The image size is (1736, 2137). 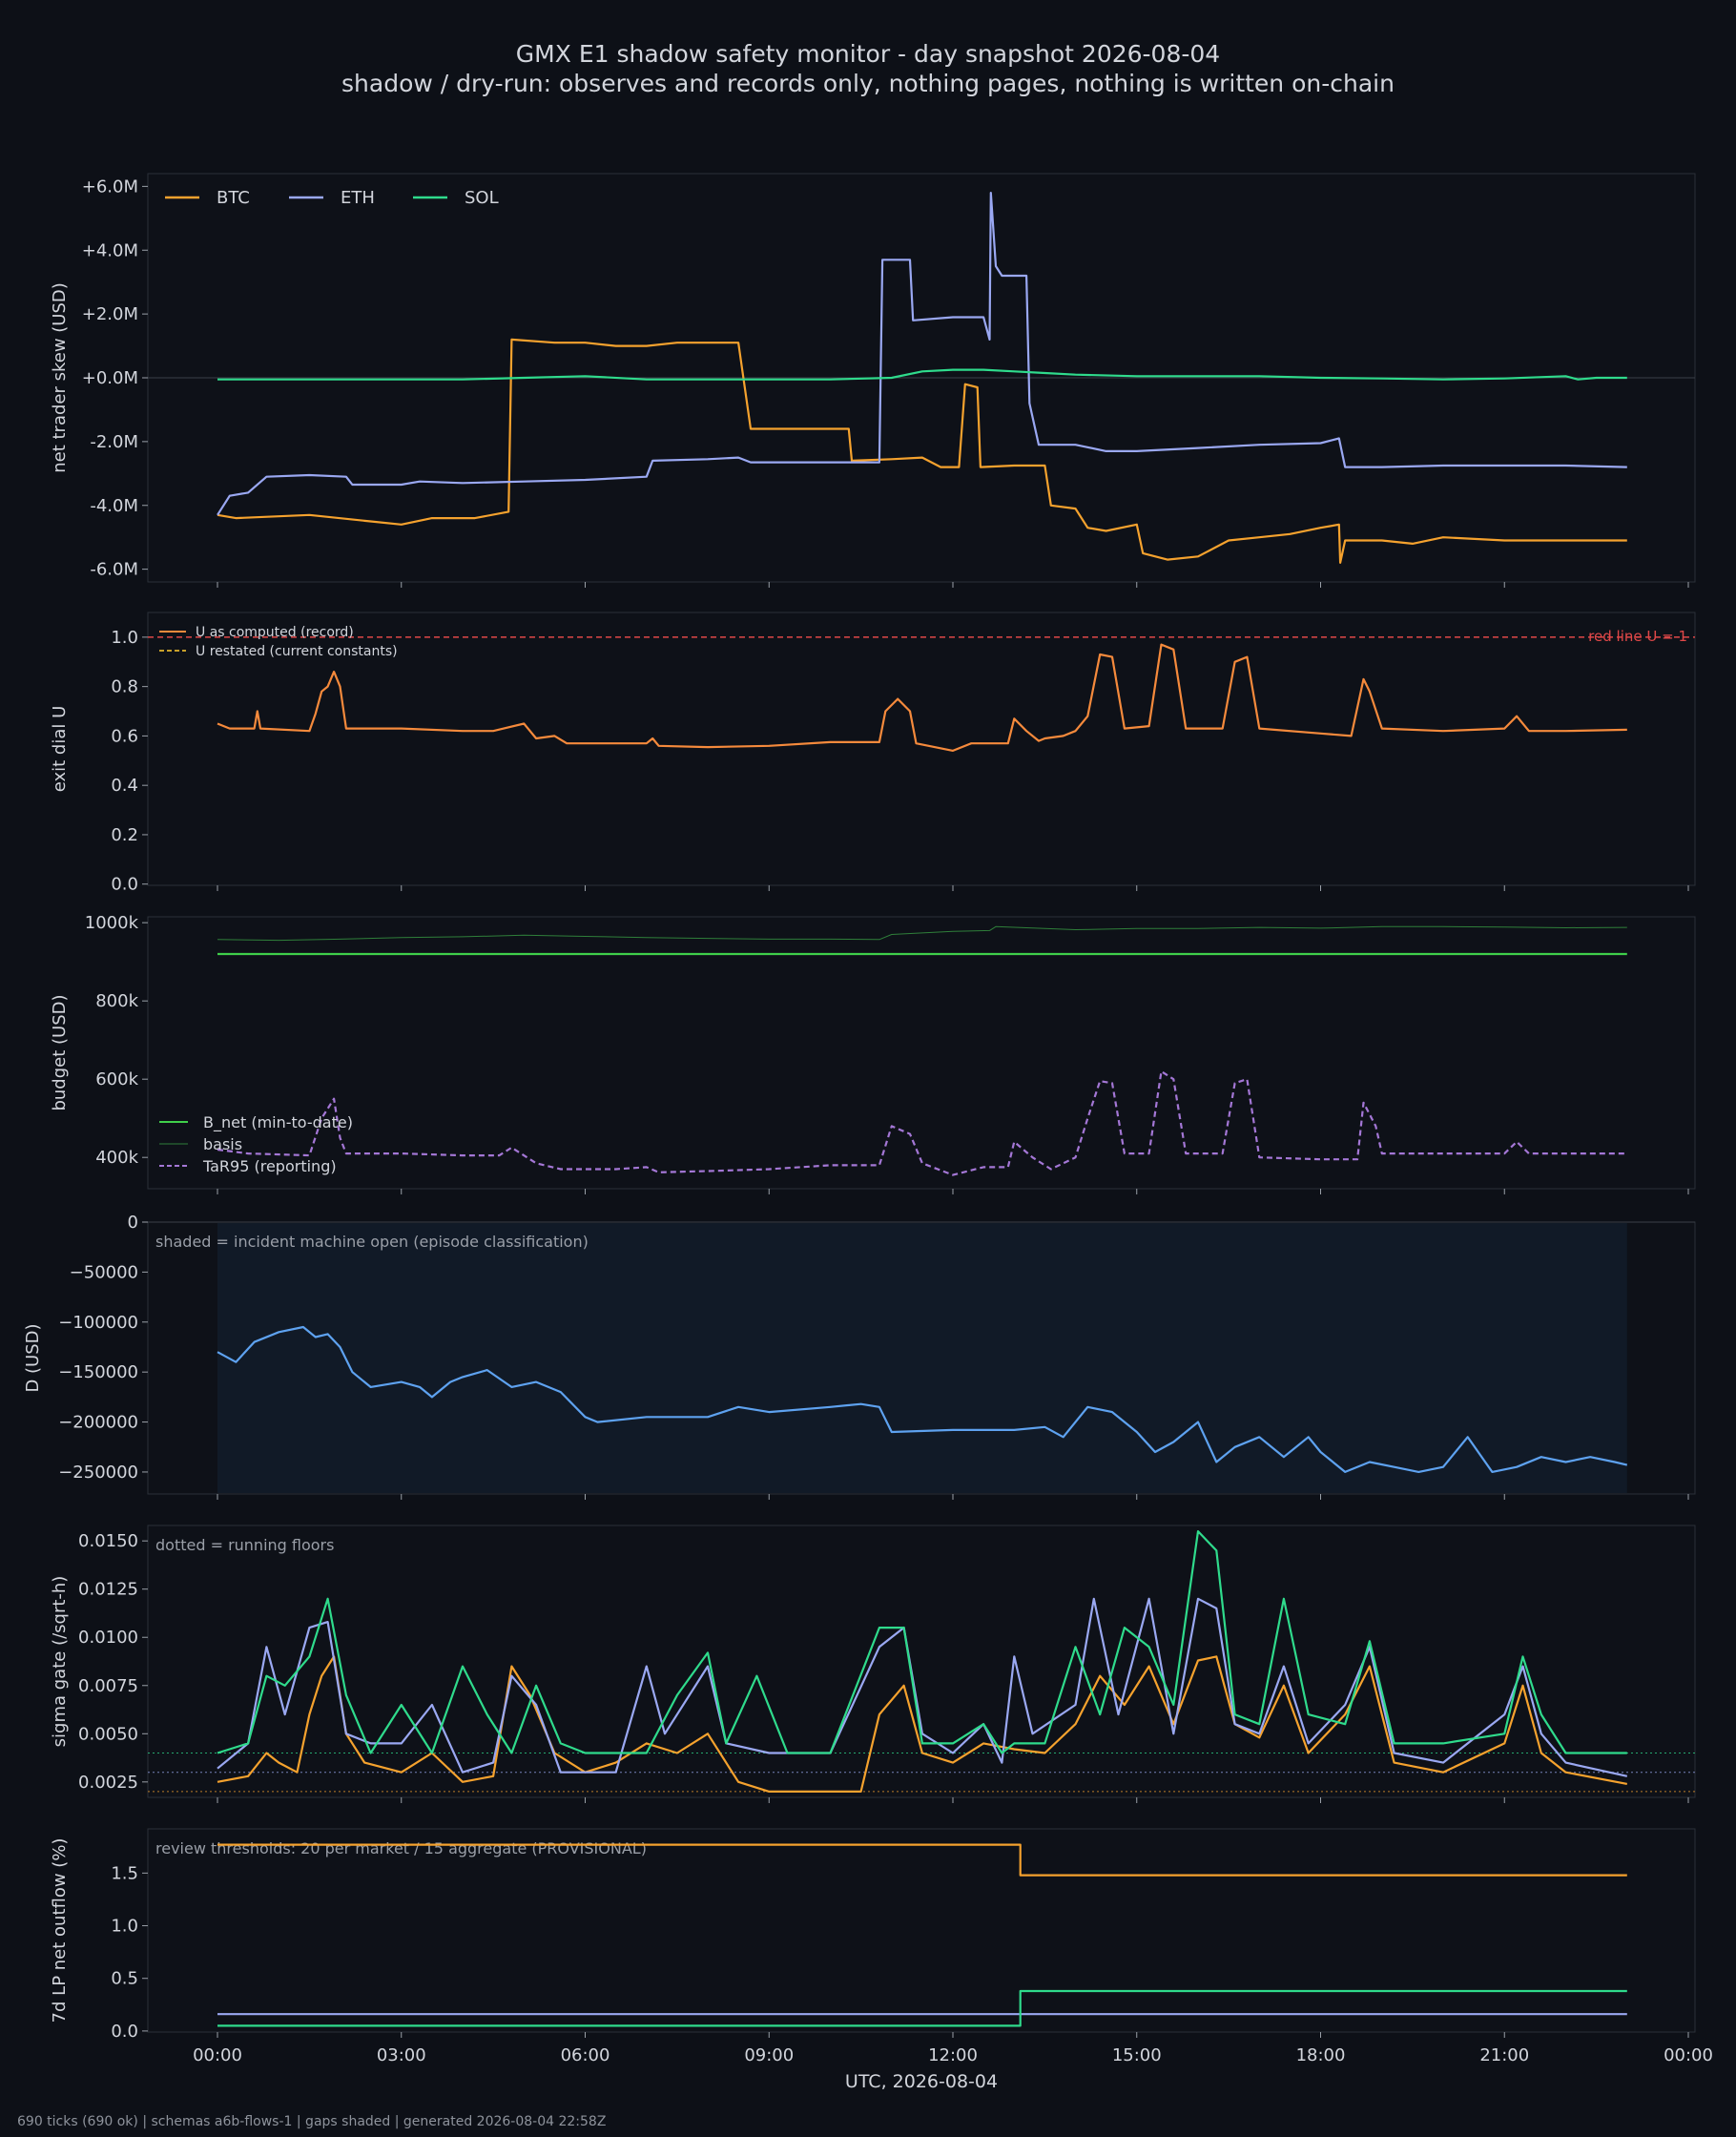 What do you see at coordinates (233, 198) in the screenshot?
I see `legend-label: BTC` at bounding box center [233, 198].